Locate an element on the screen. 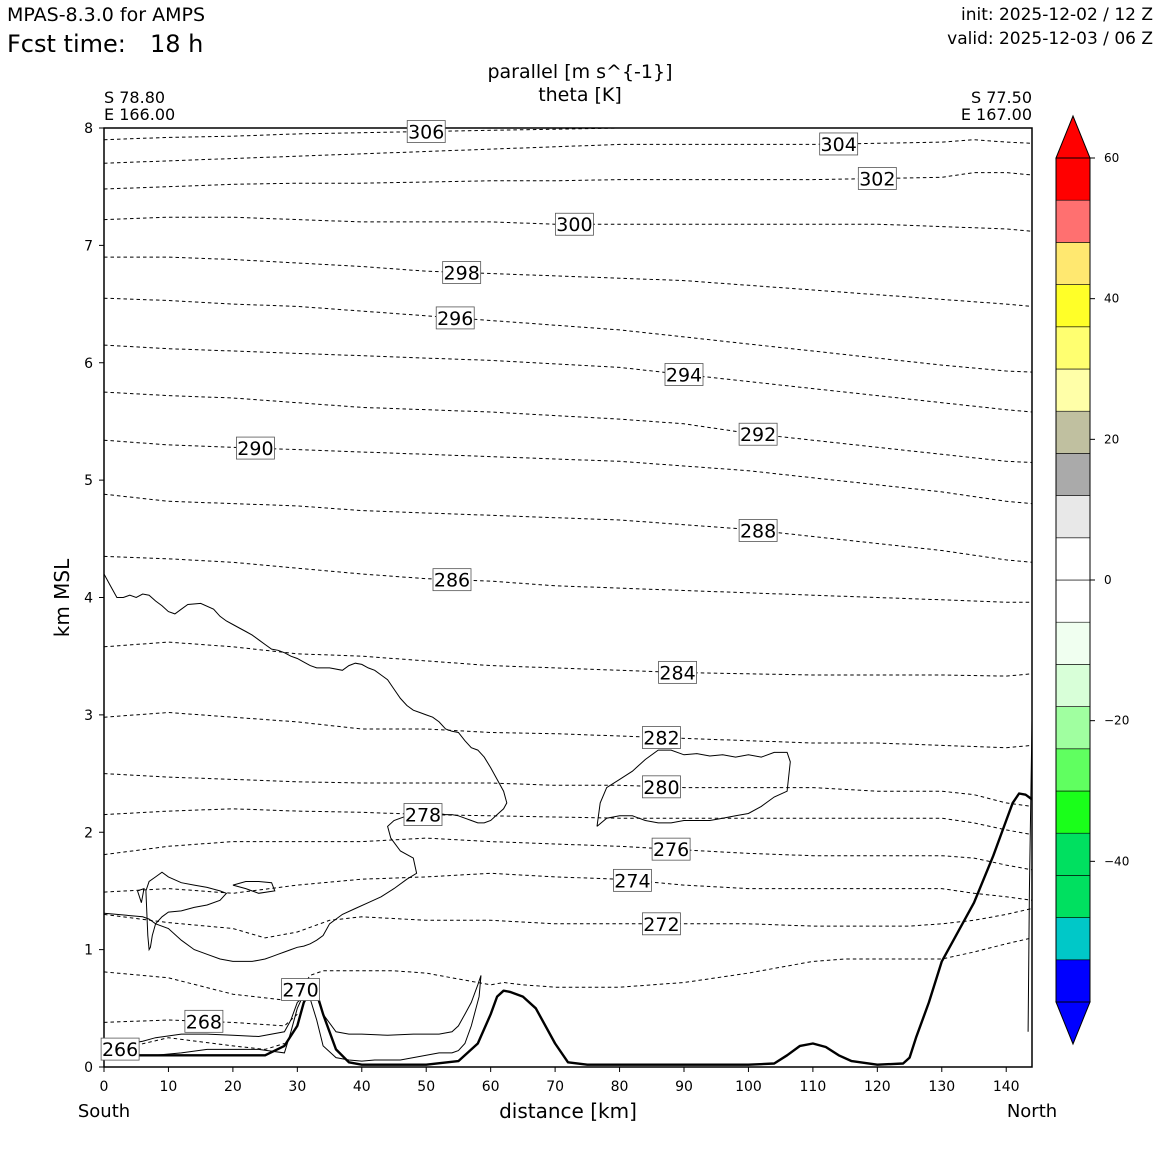  colorbar-under-arrow is located at coordinates (1073, 1023).